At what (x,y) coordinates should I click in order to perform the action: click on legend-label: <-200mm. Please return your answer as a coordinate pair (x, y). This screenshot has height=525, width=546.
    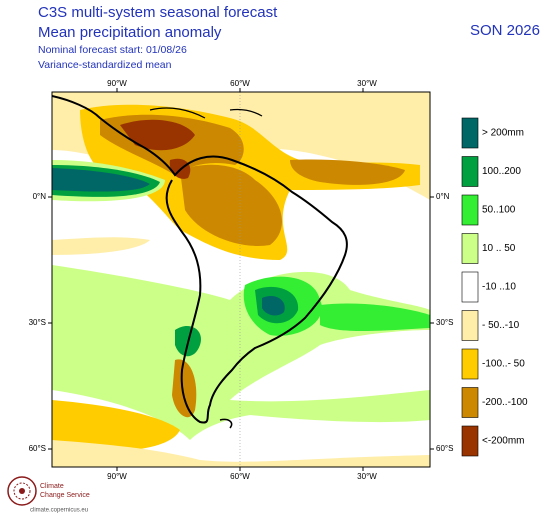
    Looking at the image, I should click on (503, 441).